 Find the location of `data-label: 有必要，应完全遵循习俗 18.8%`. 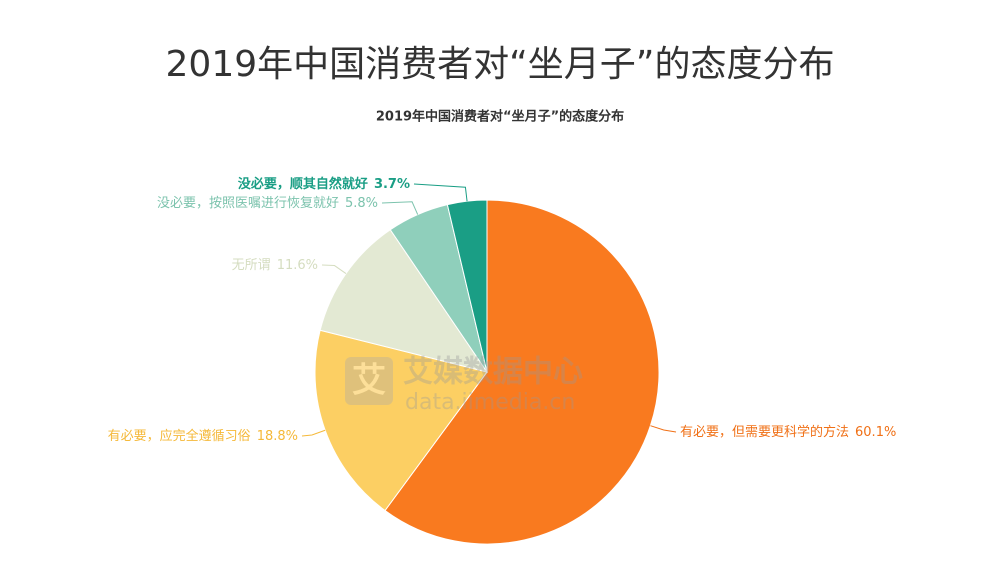

data-label: 有必要，应完全遵循习俗 18.8% is located at coordinates (203, 436).